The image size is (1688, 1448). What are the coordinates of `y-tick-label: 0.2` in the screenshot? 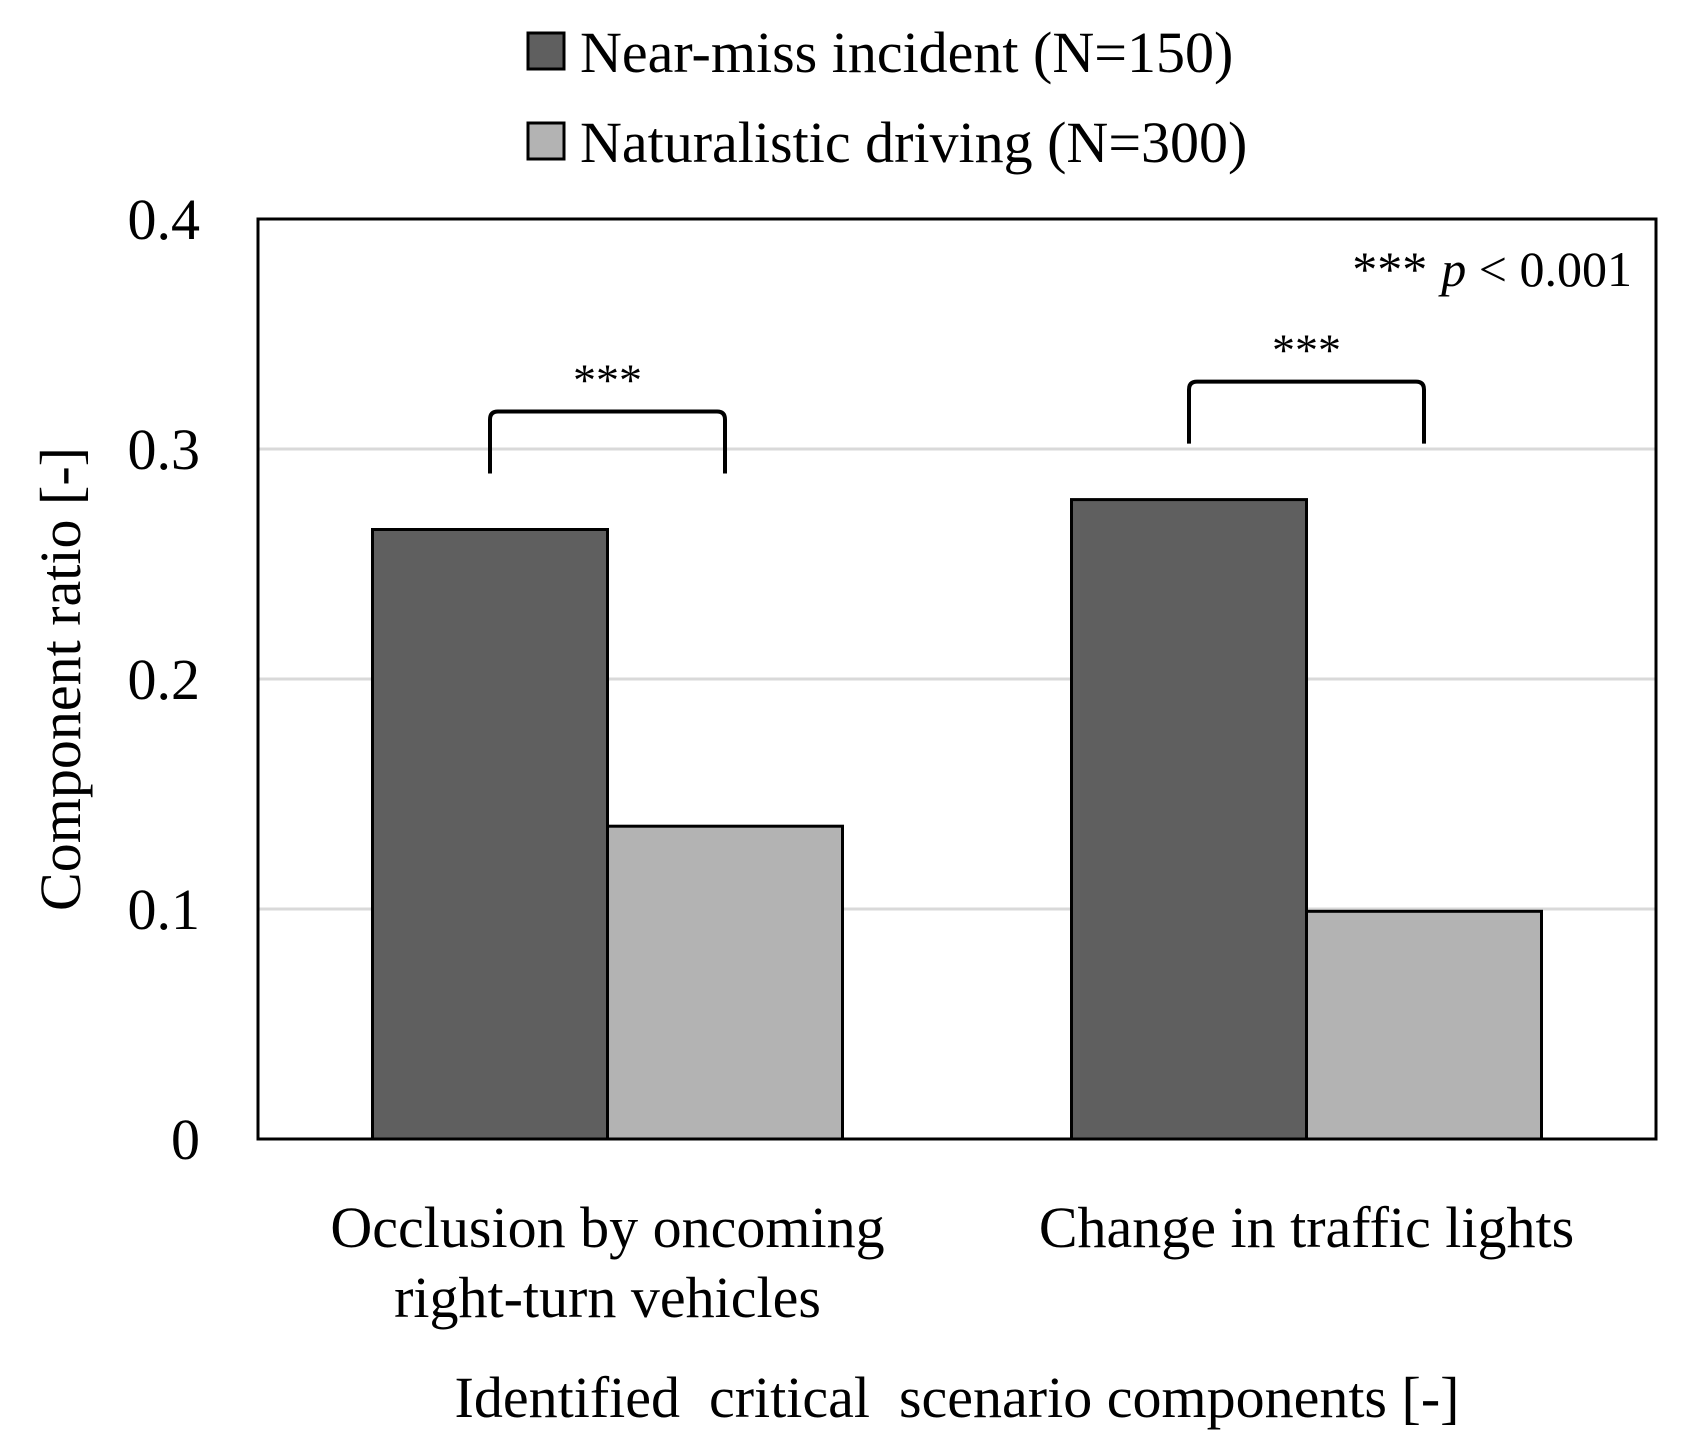 It's located at (164, 679).